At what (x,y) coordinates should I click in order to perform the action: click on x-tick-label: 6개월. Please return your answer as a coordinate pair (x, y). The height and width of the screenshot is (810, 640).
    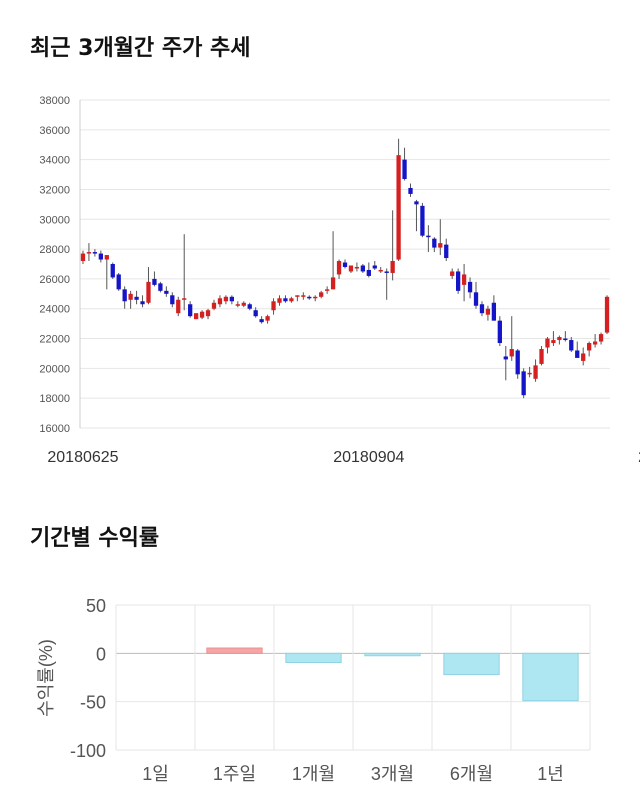
    Looking at the image, I should click on (471, 774).